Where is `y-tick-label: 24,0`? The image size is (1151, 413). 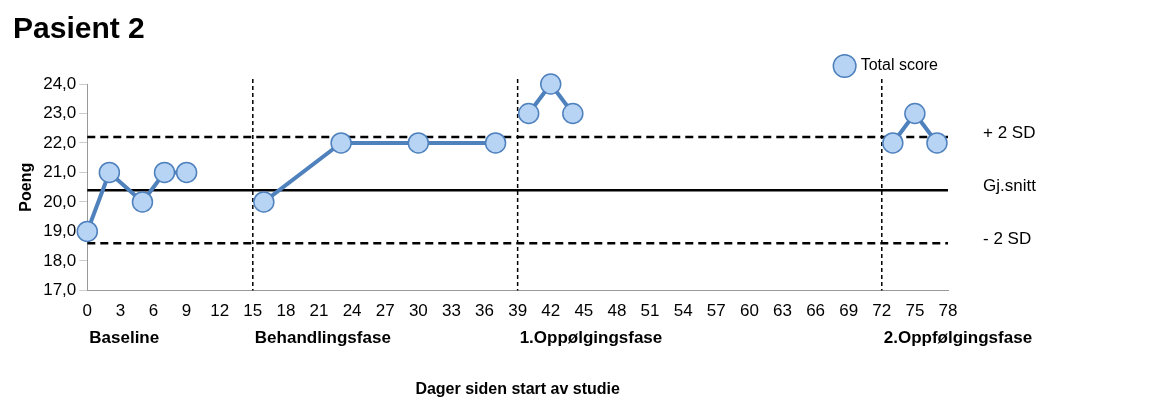 y-tick-label: 24,0 is located at coordinates (60, 83).